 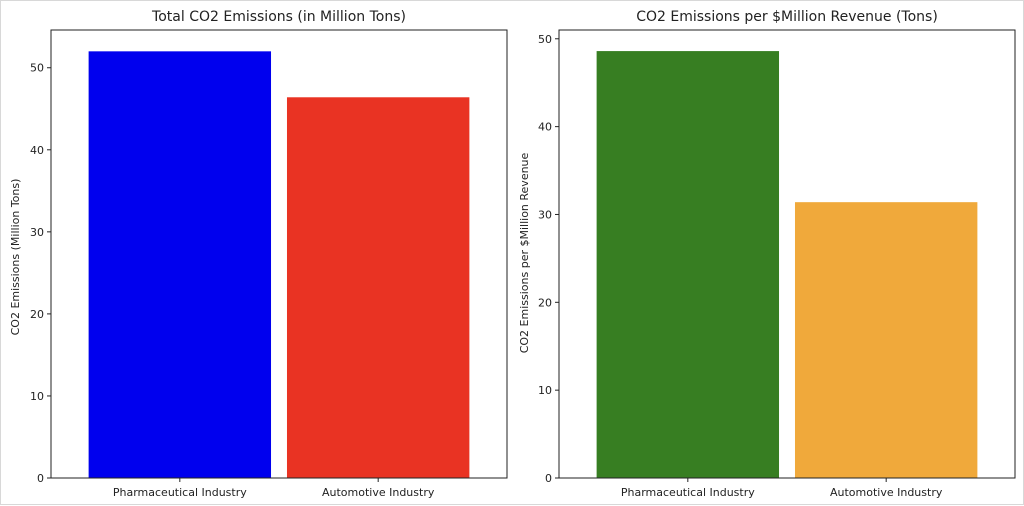 I want to click on chart-title: Total CO2 Emissions (in Million Tons), so click(x=278, y=17).